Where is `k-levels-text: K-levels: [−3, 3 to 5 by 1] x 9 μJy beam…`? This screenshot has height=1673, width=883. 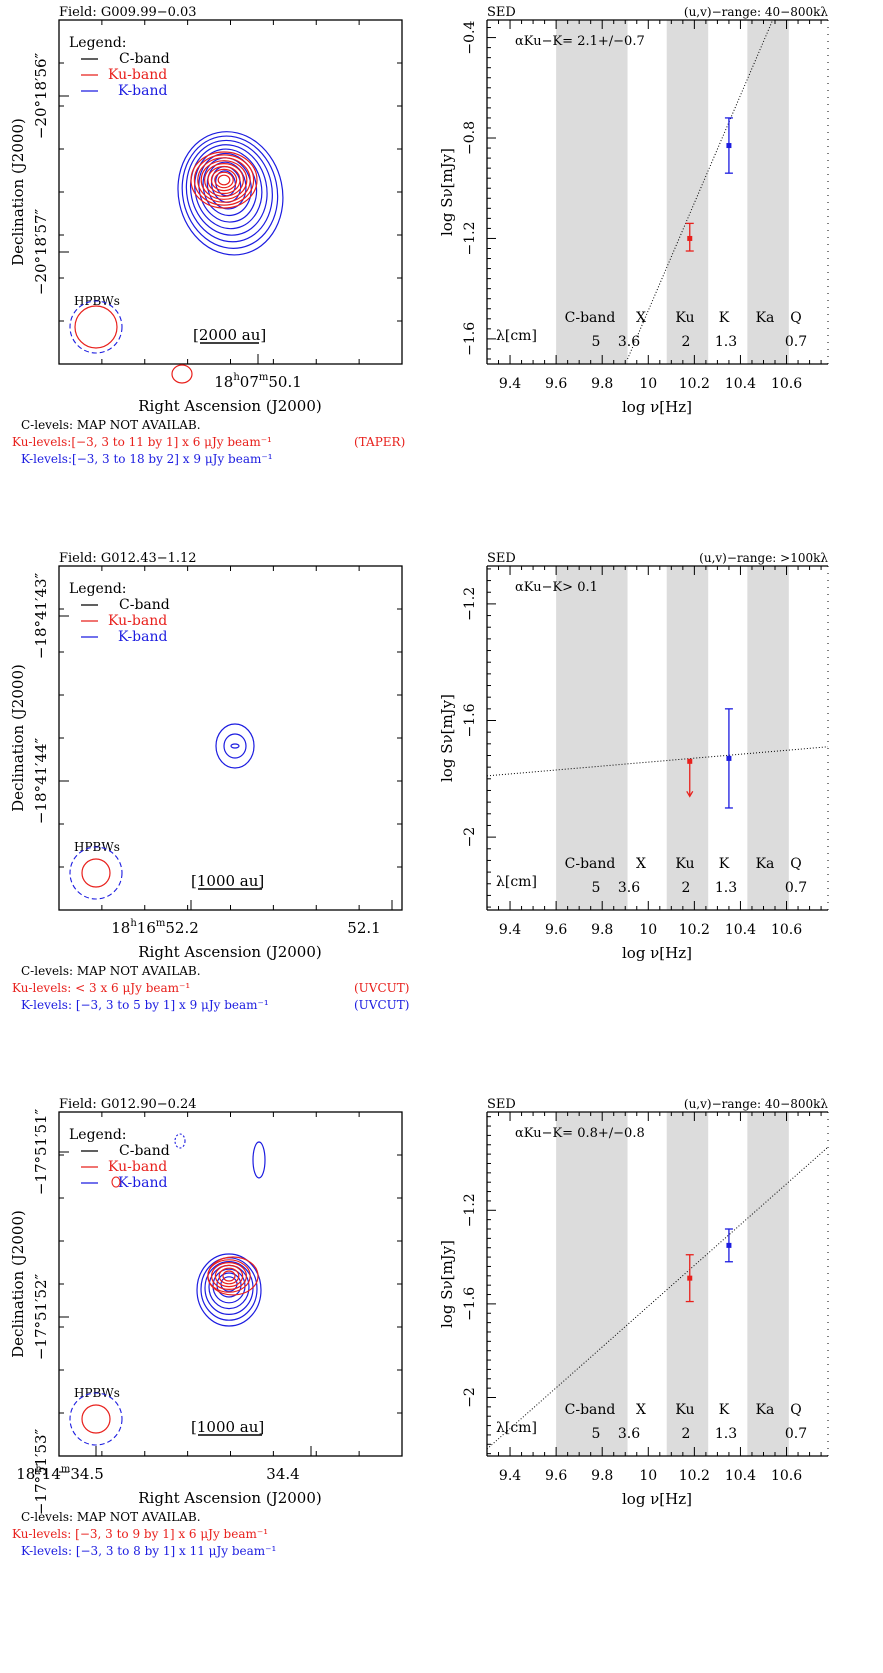 k-levels-text: K-levels: [−3, 3 to 5 by 1] x 9 μJy beam… is located at coordinates (145, 1005).